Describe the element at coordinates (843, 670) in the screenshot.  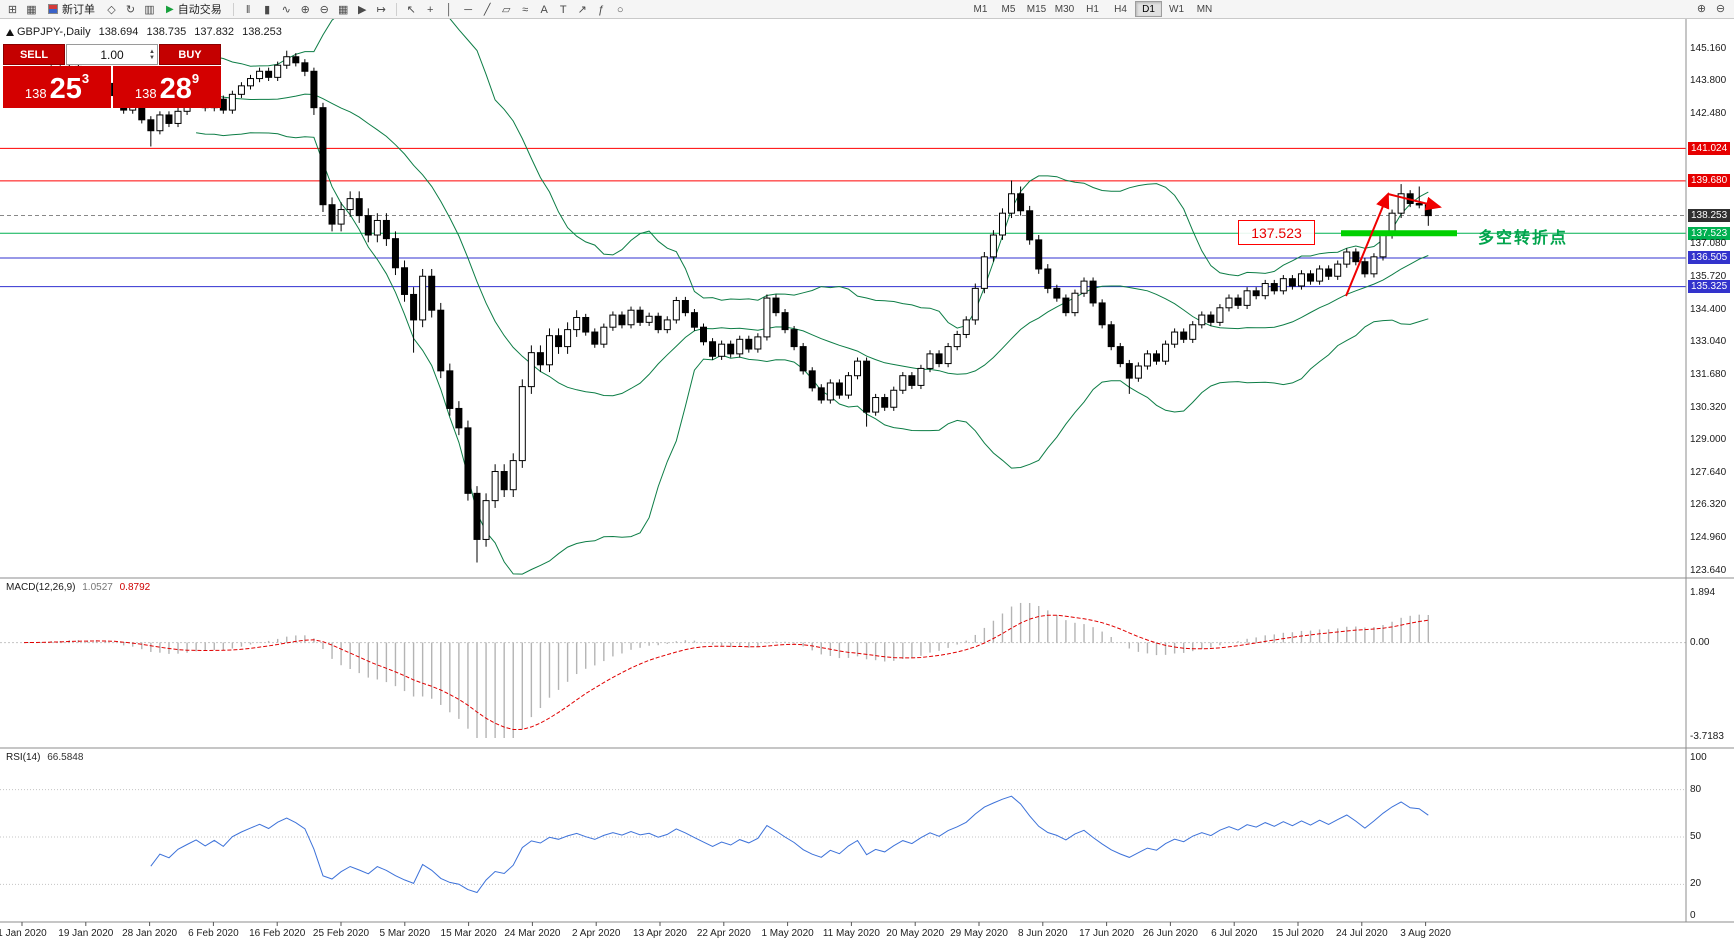
I see `macd-layer` at that location.